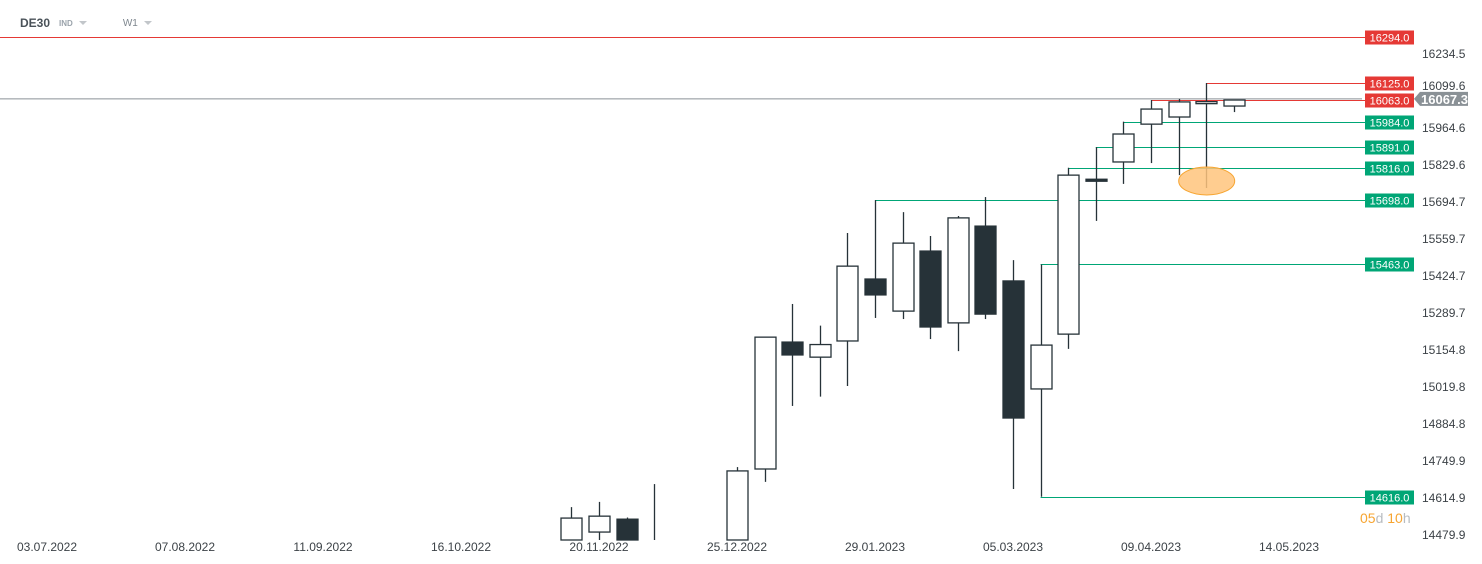 Image resolution: width=1482 pixels, height=564 pixels. Describe the element at coordinates (1207, 181) in the screenshot. I see `highlight-ellipse` at that location.